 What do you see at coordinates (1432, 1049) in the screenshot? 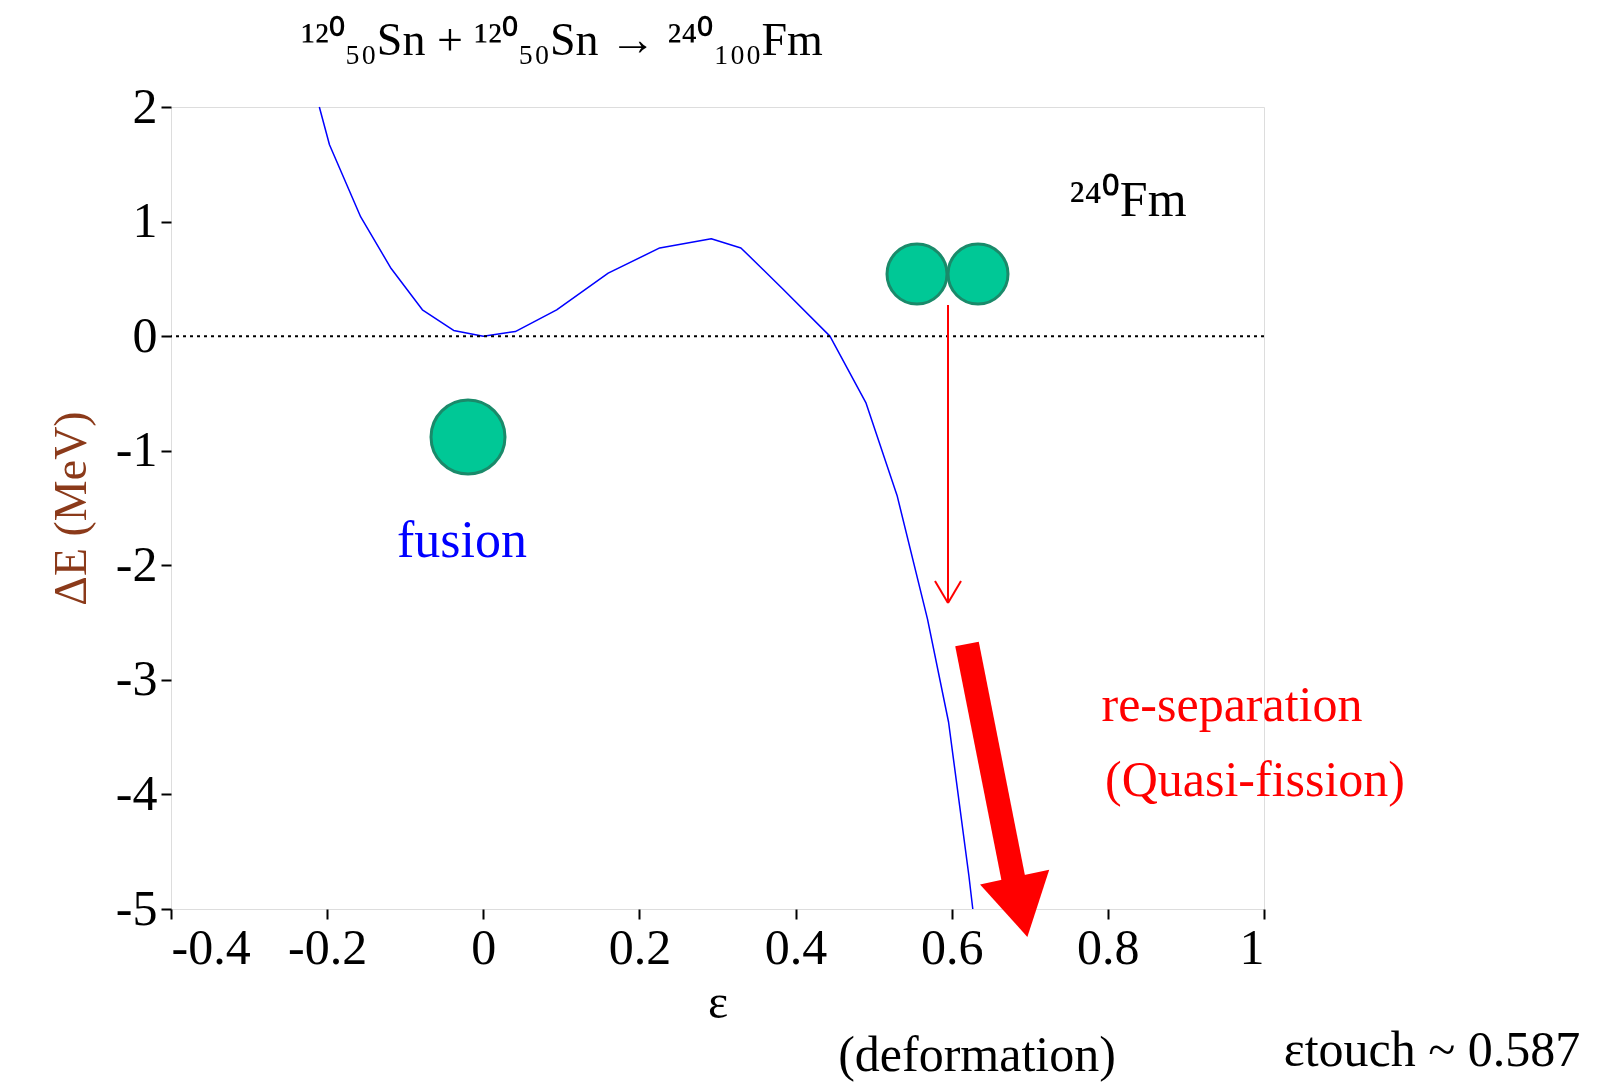
I see `text: εtouch ~ 0.587` at bounding box center [1432, 1049].